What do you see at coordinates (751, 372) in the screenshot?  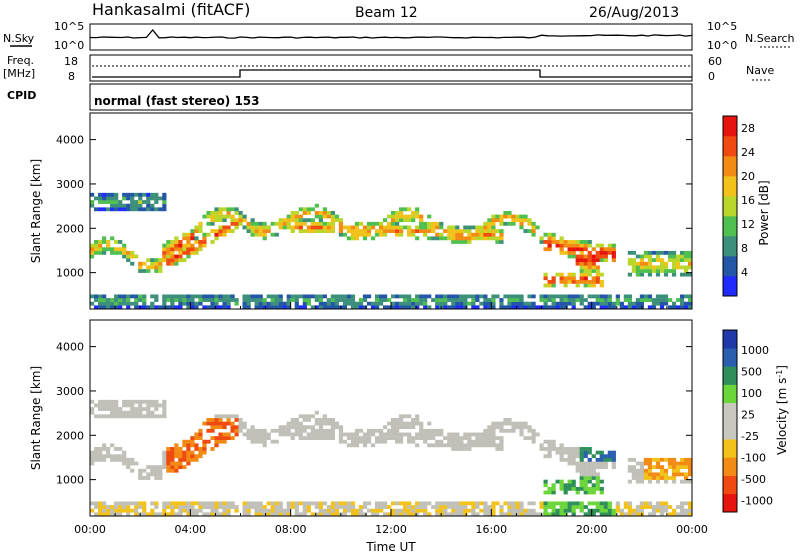 I see `colorbar-tick-label: 500` at bounding box center [751, 372].